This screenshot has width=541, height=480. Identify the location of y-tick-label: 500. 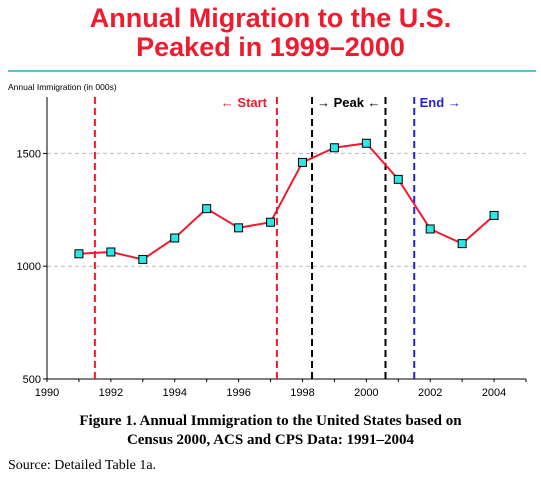
(32, 380).